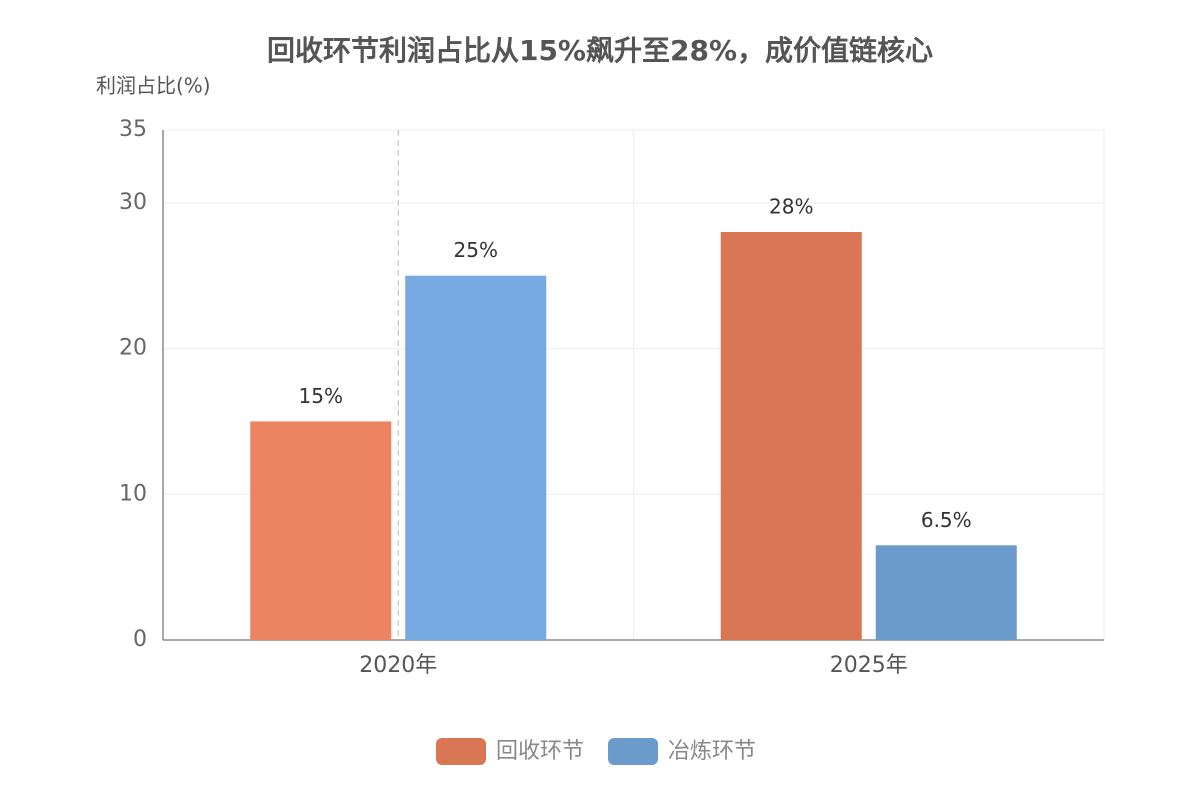  What do you see at coordinates (946, 520) in the screenshot?
I see `value-label: 6.5%` at bounding box center [946, 520].